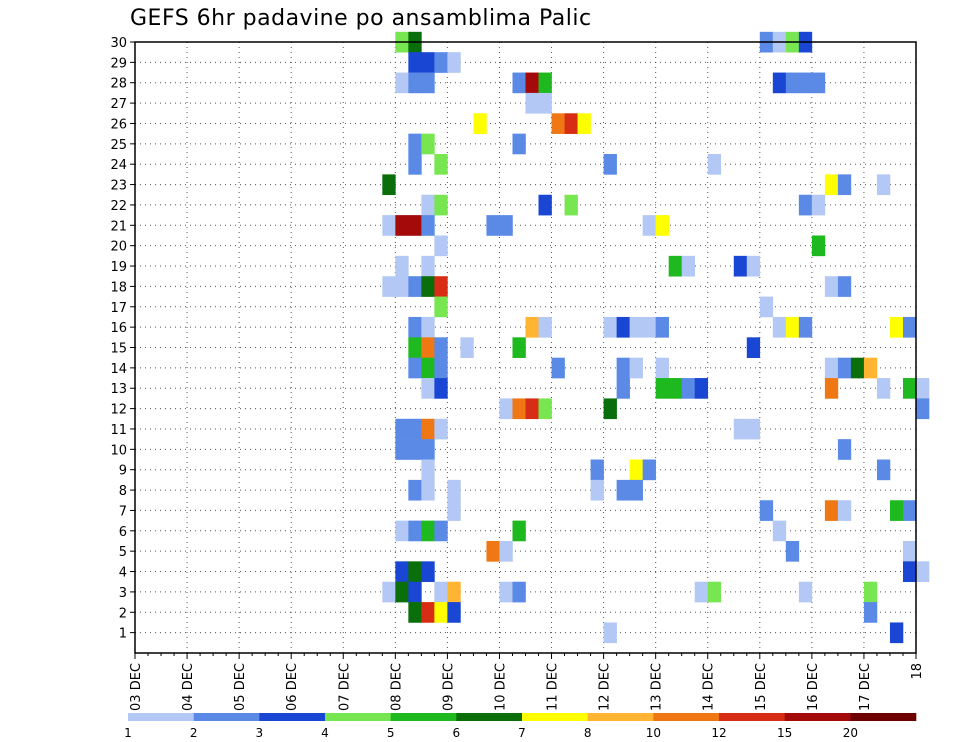  Describe the element at coordinates (118, 165) in the screenshot. I see `y-tick-label: 24` at that location.